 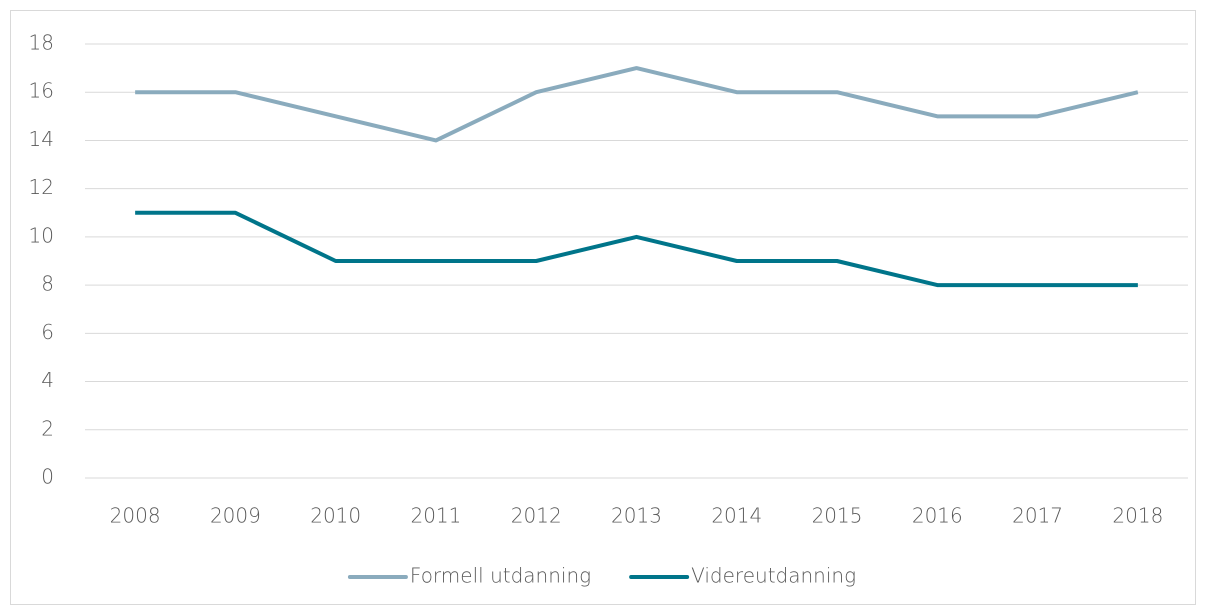 I want to click on x-tick-label: 2011, so click(x=436, y=516).